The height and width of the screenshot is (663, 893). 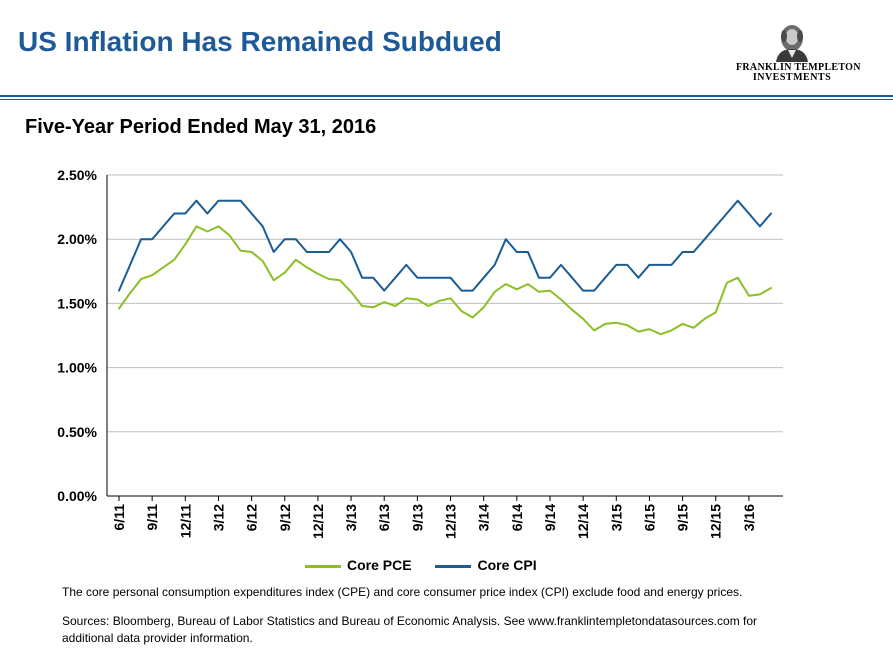 What do you see at coordinates (77, 303) in the screenshot?
I see `y-tick-label: 1.50%` at bounding box center [77, 303].